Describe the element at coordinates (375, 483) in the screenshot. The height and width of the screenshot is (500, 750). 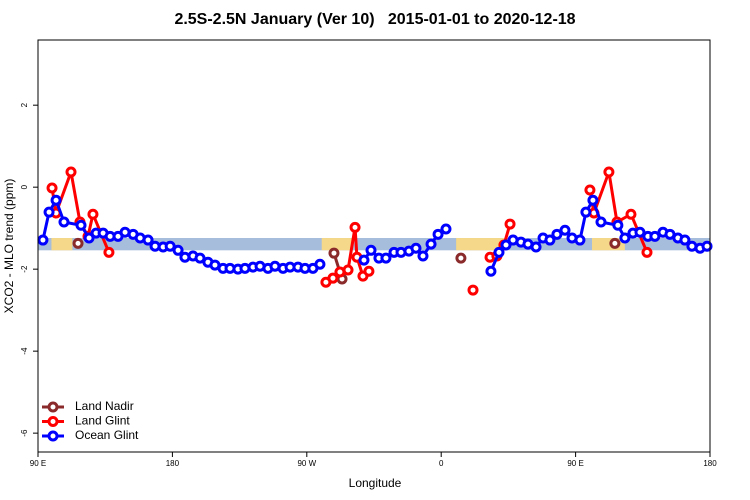
I see `x-axis-label: Longitude` at that location.